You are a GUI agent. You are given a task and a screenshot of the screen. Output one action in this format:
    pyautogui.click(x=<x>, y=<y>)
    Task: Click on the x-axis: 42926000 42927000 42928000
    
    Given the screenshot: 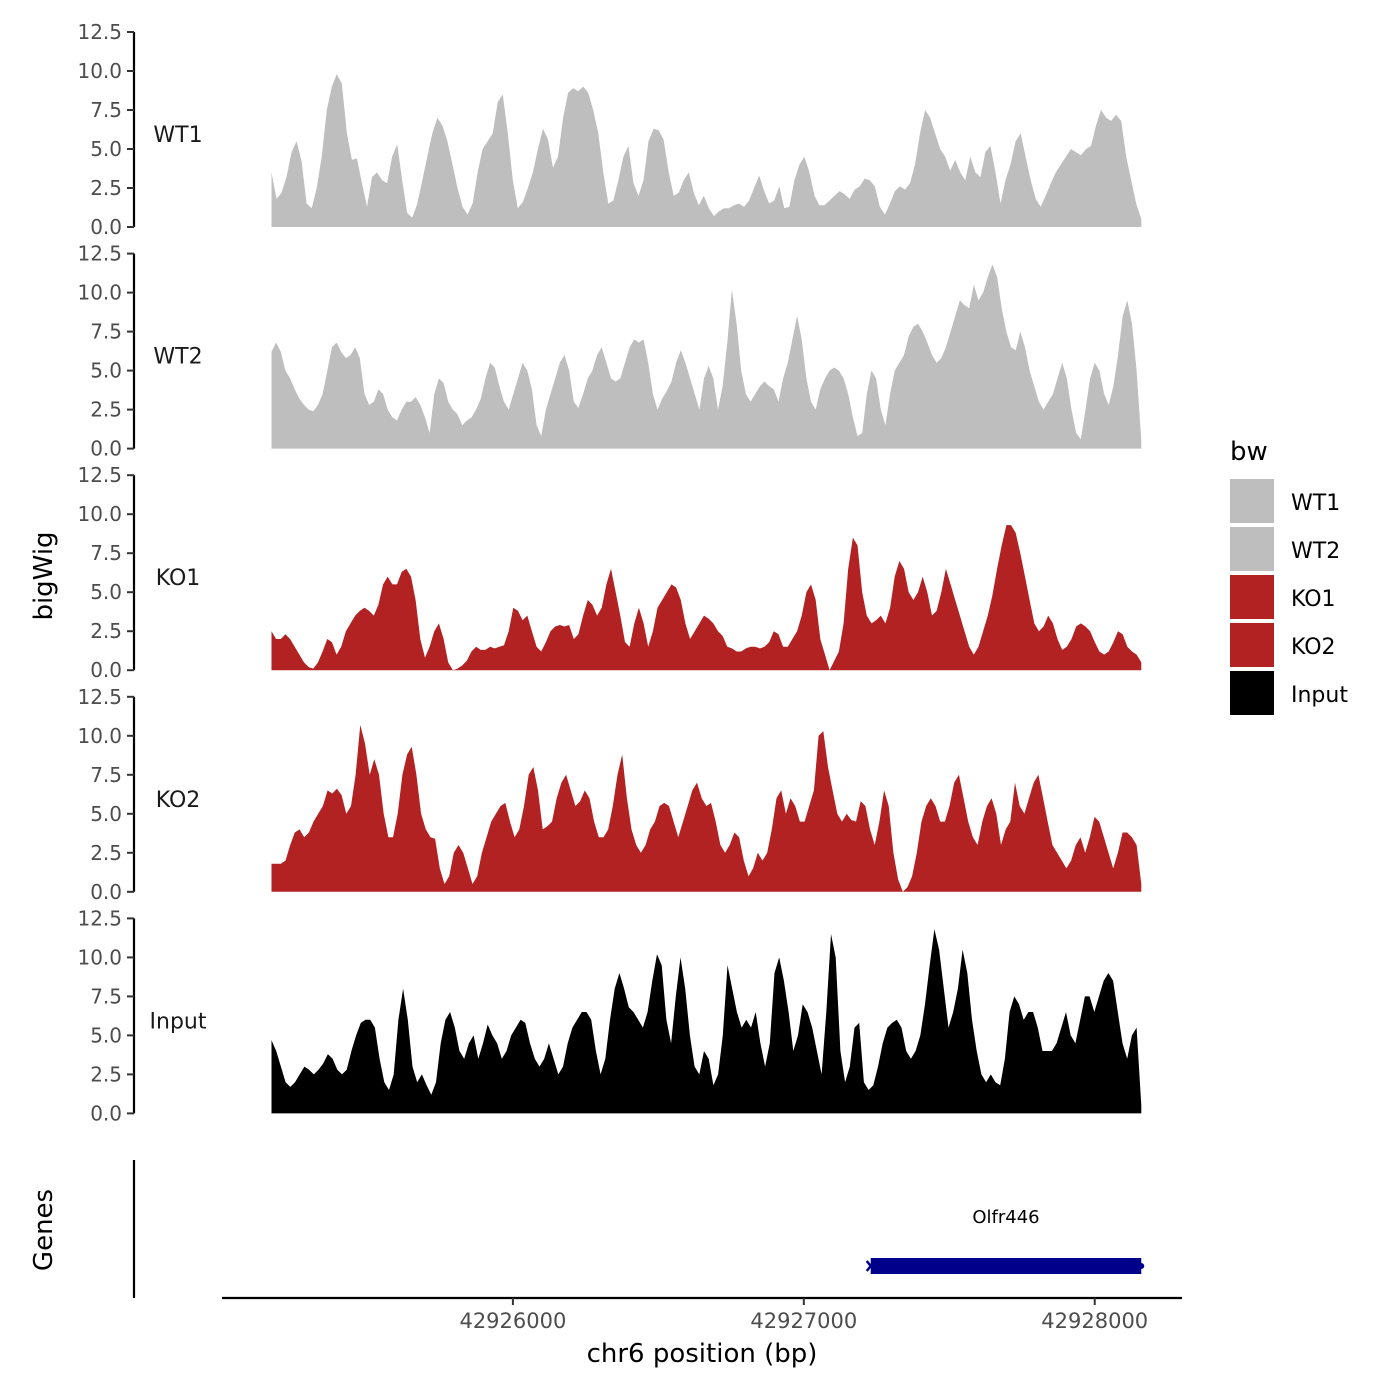 What is the action you would take?
    pyautogui.click(x=702, y=1314)
    